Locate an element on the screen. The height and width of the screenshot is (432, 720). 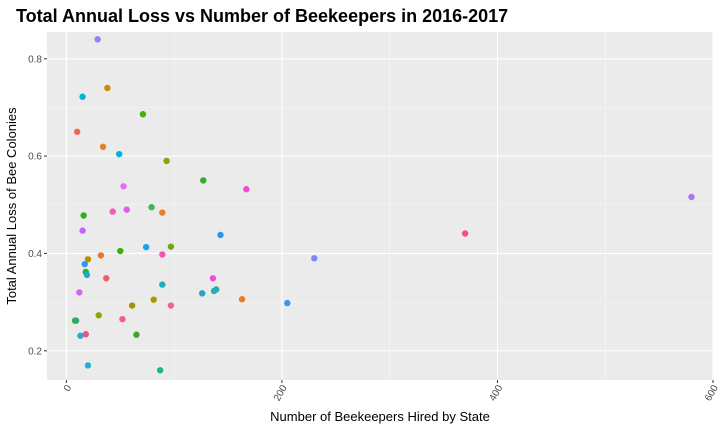
x-axis-title: Number of Beekeepers Hired by State is located at coordinates (380, 416).